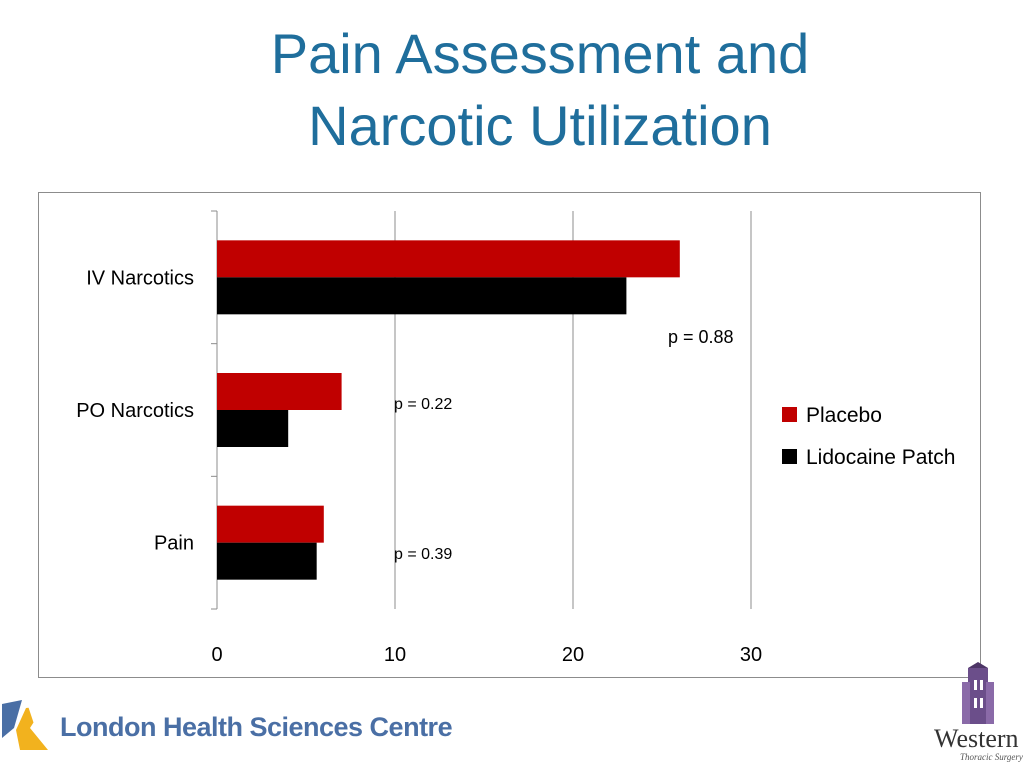 The width and height of the screenshot is (1024, 768). Describe the element at coordinates (423, 404) in the screenshot. I see `p-value-annotation: p = 0.22` at that location.